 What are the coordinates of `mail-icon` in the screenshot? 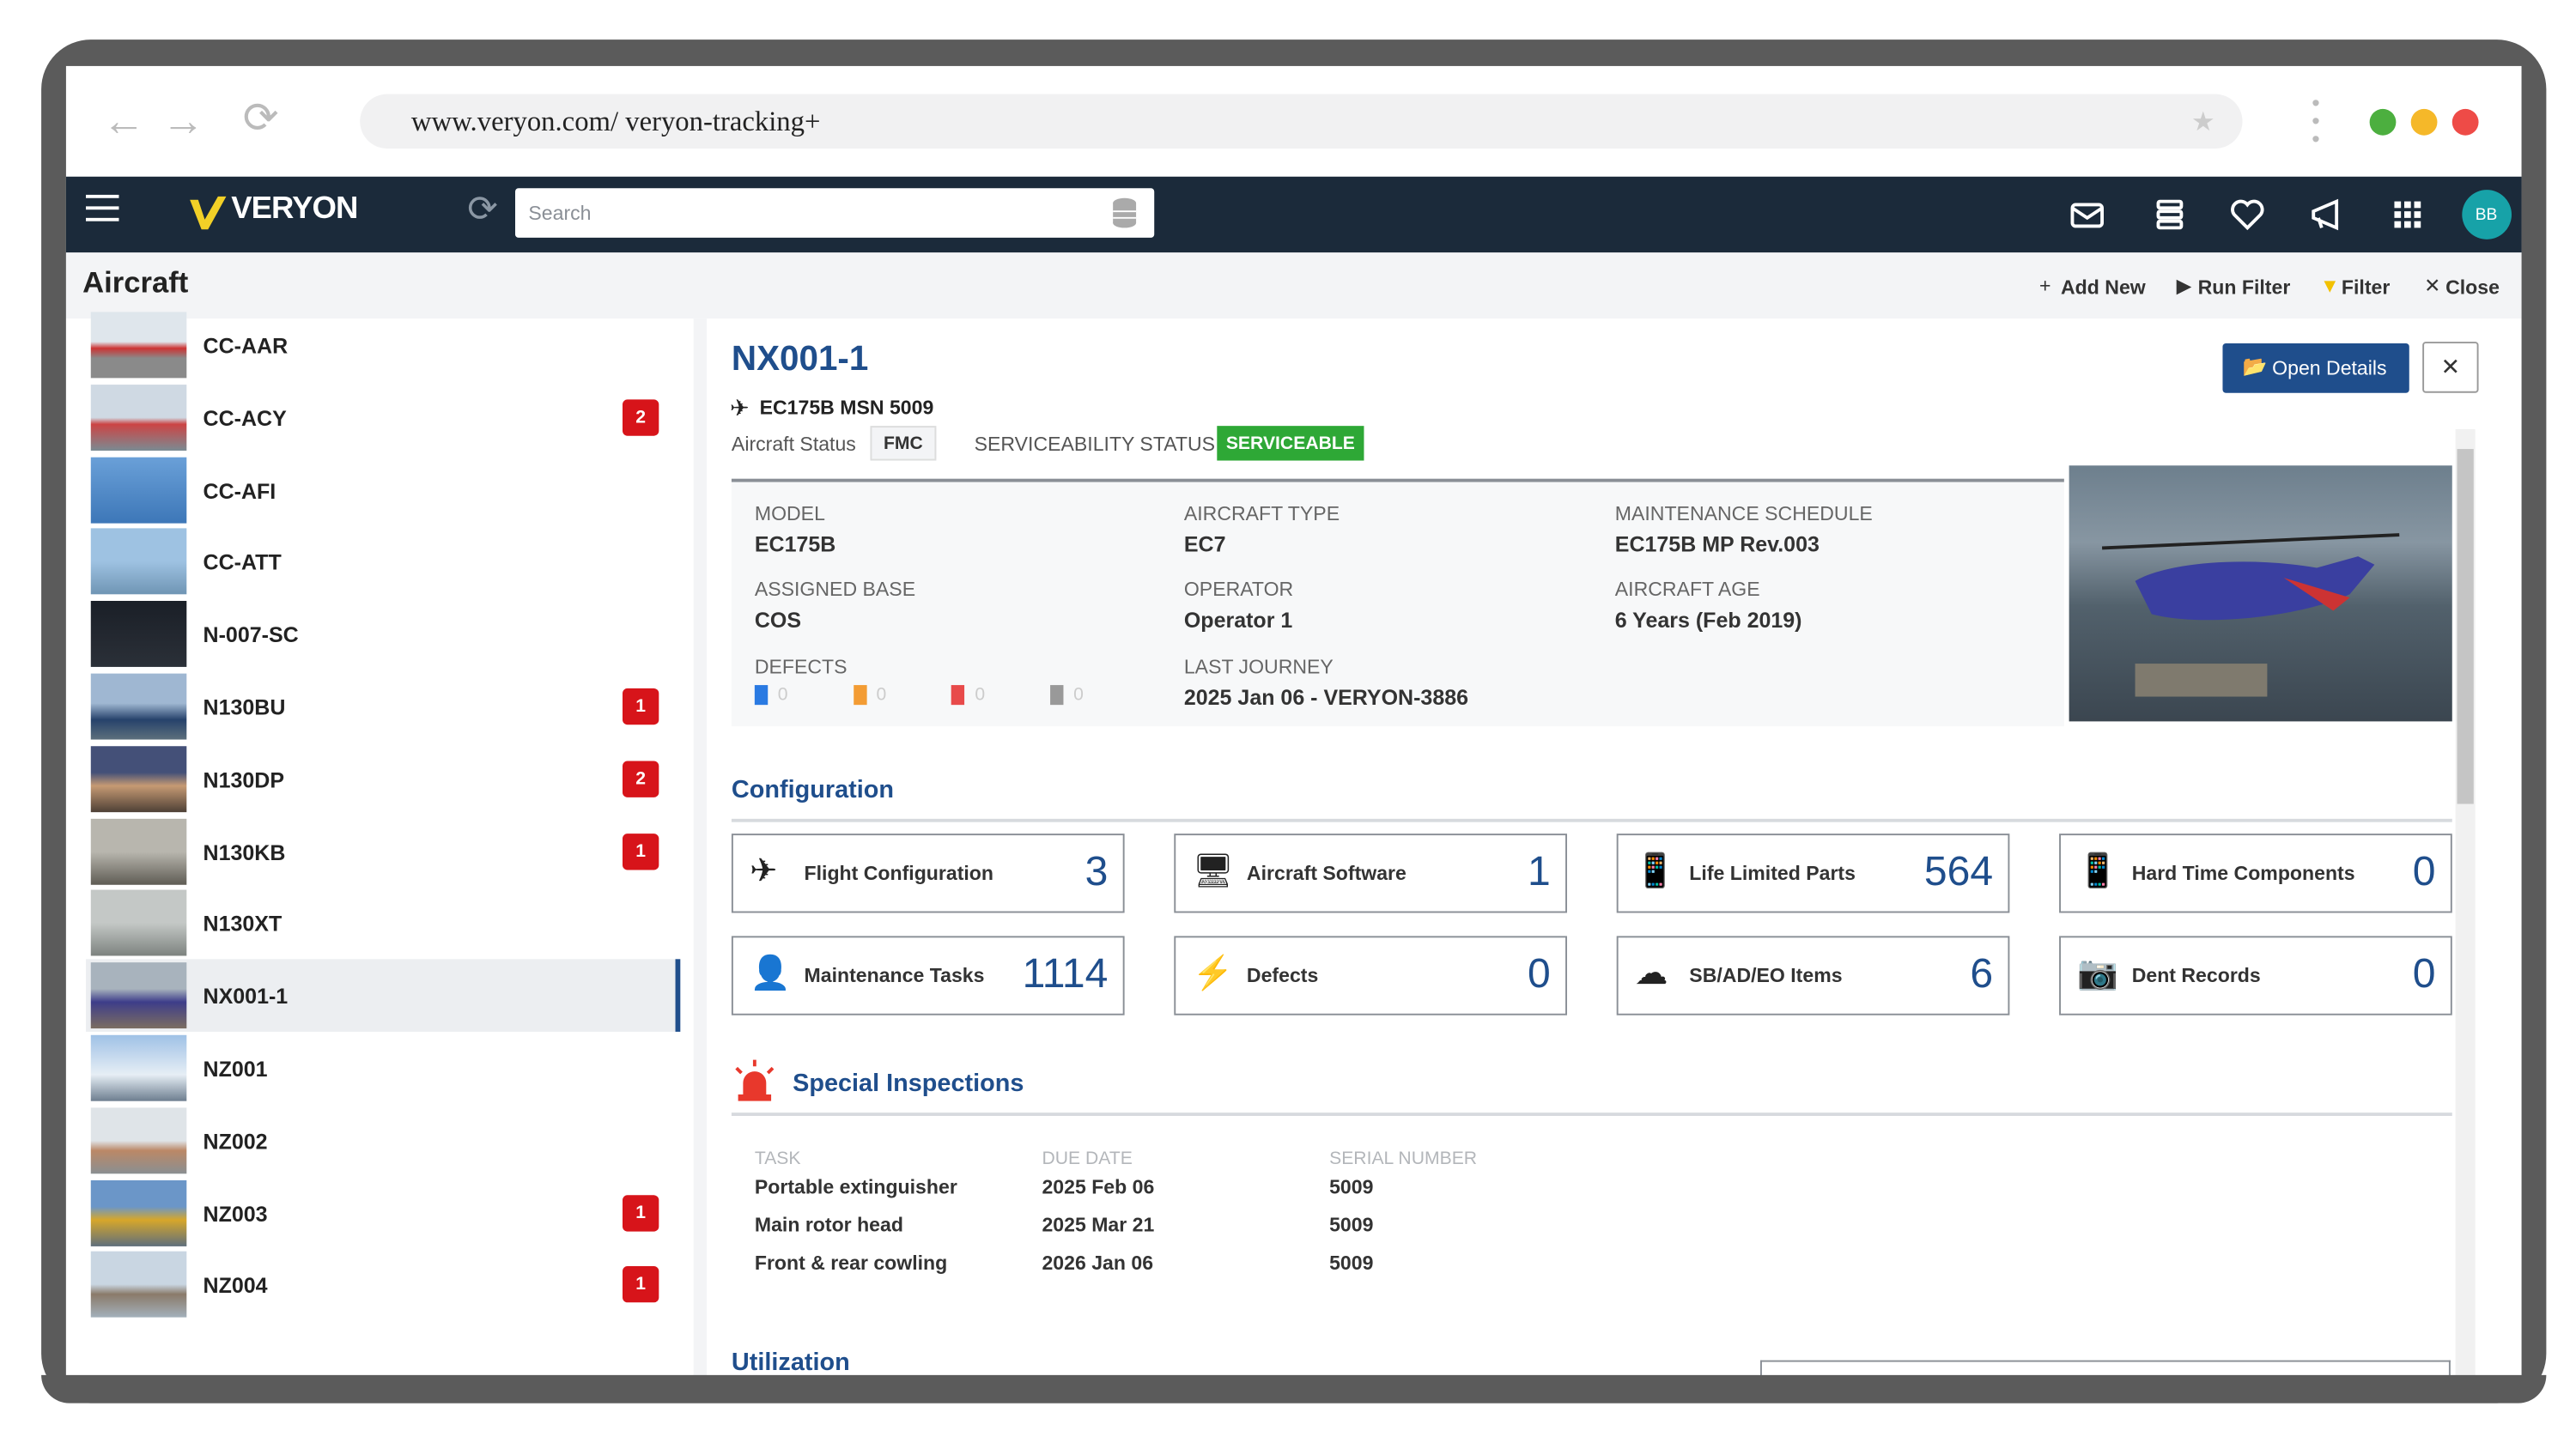 It's located at (2087, 215).